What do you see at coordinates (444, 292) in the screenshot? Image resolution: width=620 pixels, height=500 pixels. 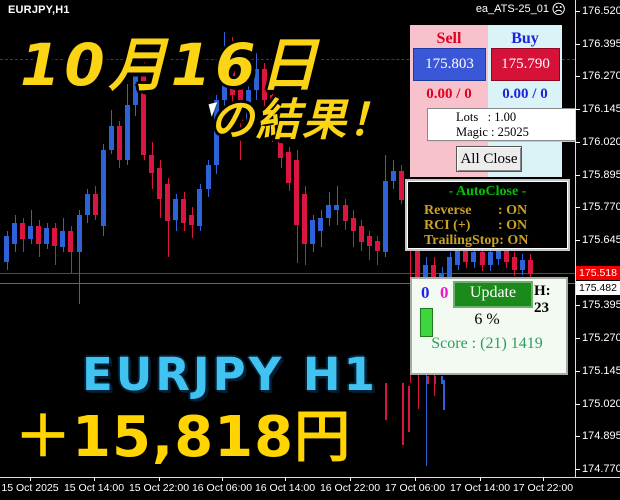 I see `counter-magenta: 0` at bounding box center [444, 292].